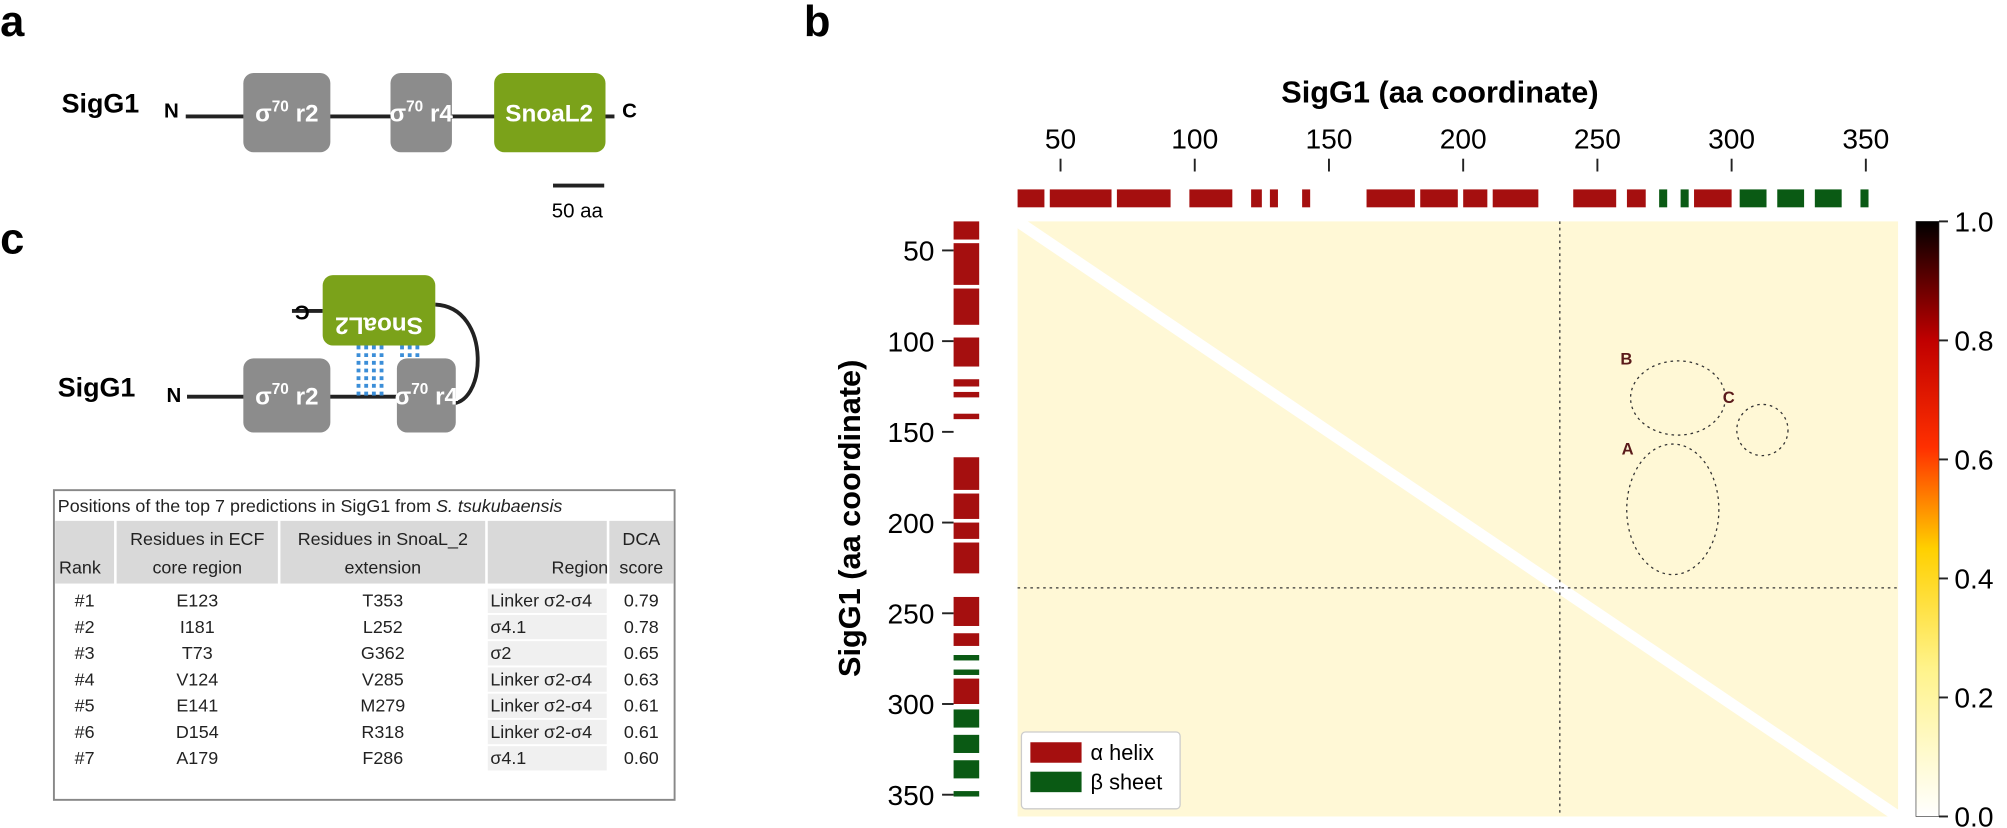 Image resolution: width=2007 pixels, height=828 pixels. Describe the element at coordinates (1973, 579) in the screenshot. I see `colorbar-tick-label: 0.4` at that location.